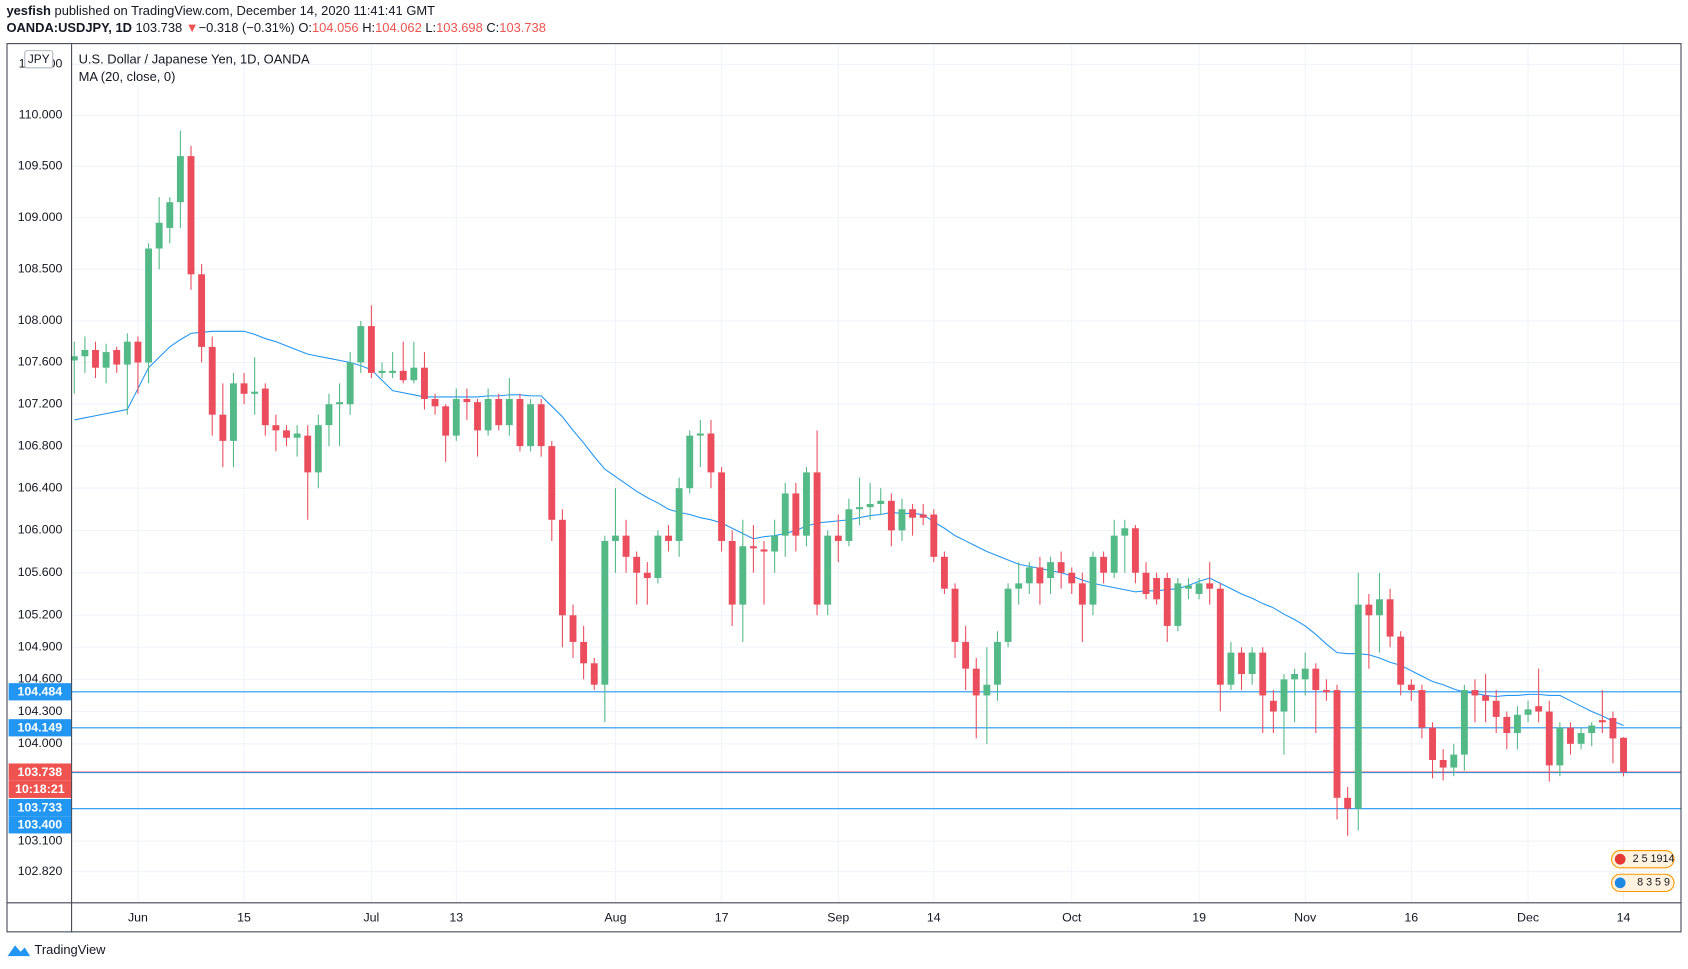 This screenshot has height=969, width=1688. Describe the element at coordinates (40, 647) in the screenshot. I see `y-tick-label: 104.900` at that location.